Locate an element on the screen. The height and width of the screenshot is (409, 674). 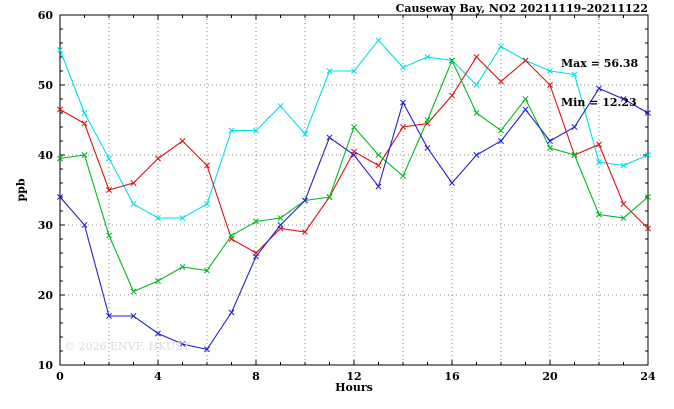
min-value-label: Min = 12.23 is located at coordinates (599, 102).